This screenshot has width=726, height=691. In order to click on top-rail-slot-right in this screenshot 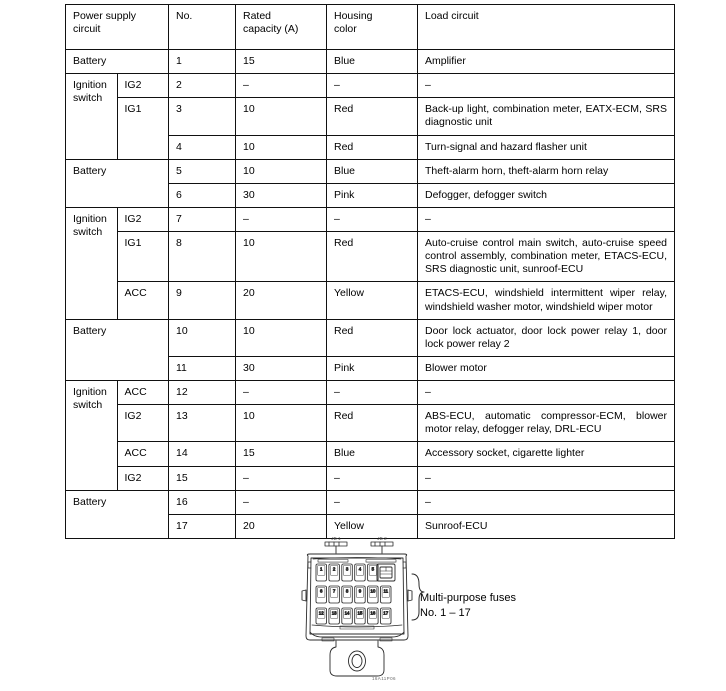, I will do `click(381, 561)`.